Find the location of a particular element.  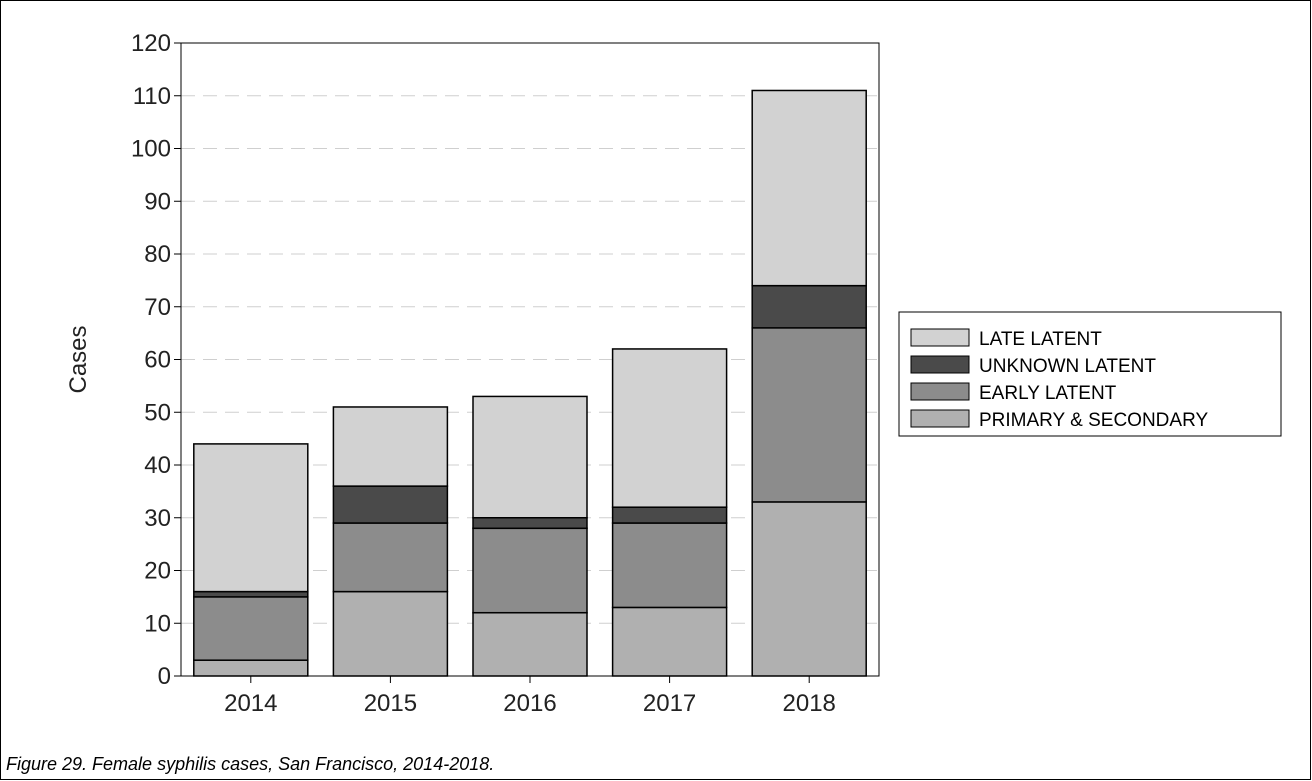

y-tick-label: 10 is located at coordinates (157, 623).